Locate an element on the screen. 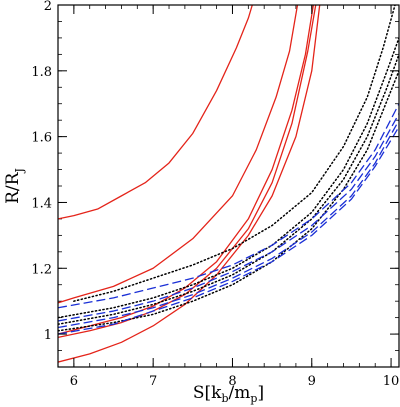  y-axis-label-sub: J is located at coordinates (19, 170).